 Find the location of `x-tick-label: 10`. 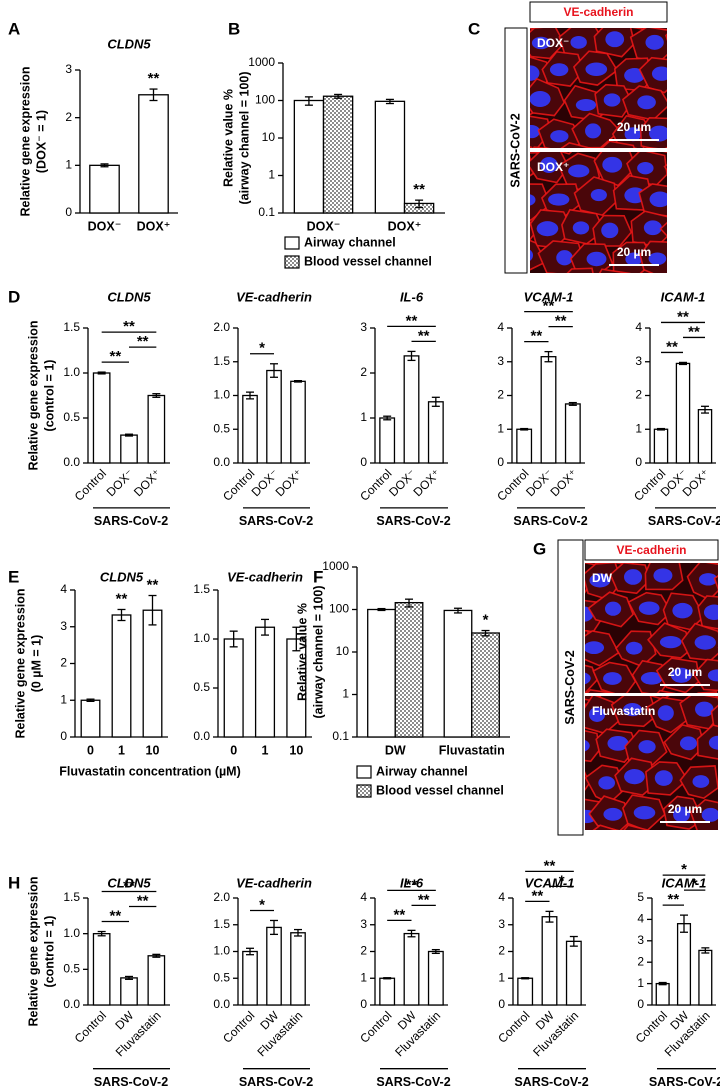

x-tick-label: 10 is located at coordinates (153, 750).